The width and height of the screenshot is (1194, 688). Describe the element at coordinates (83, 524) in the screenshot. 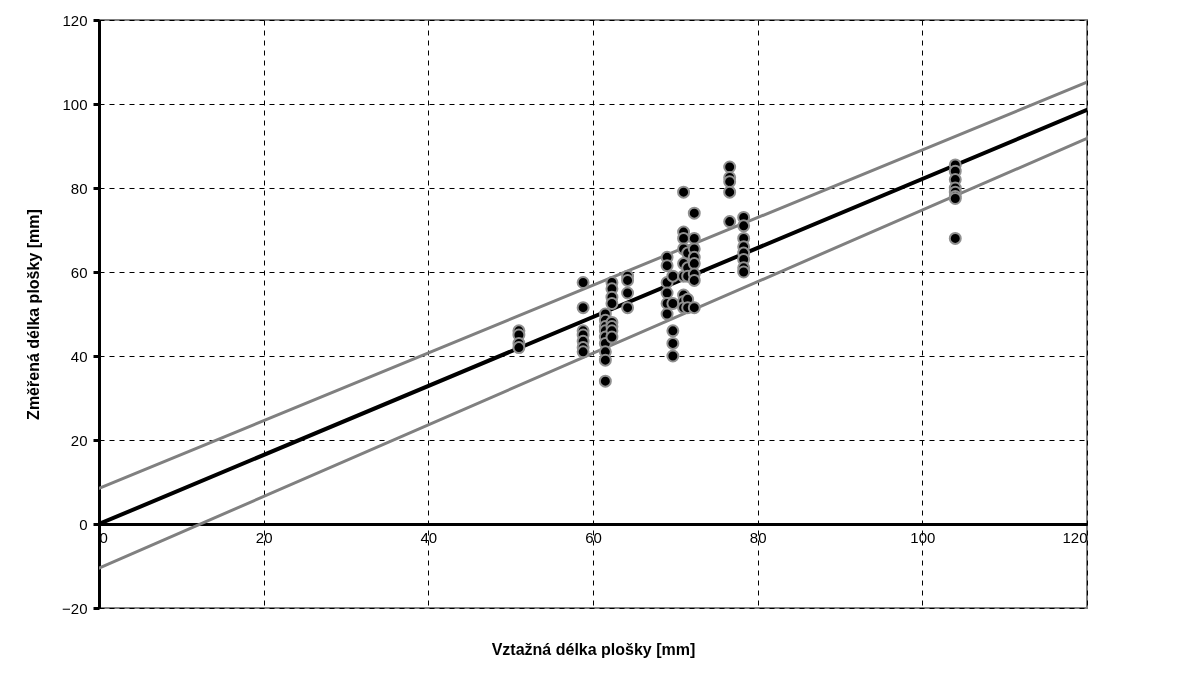

I see `y-tick-label: 0` at that location.